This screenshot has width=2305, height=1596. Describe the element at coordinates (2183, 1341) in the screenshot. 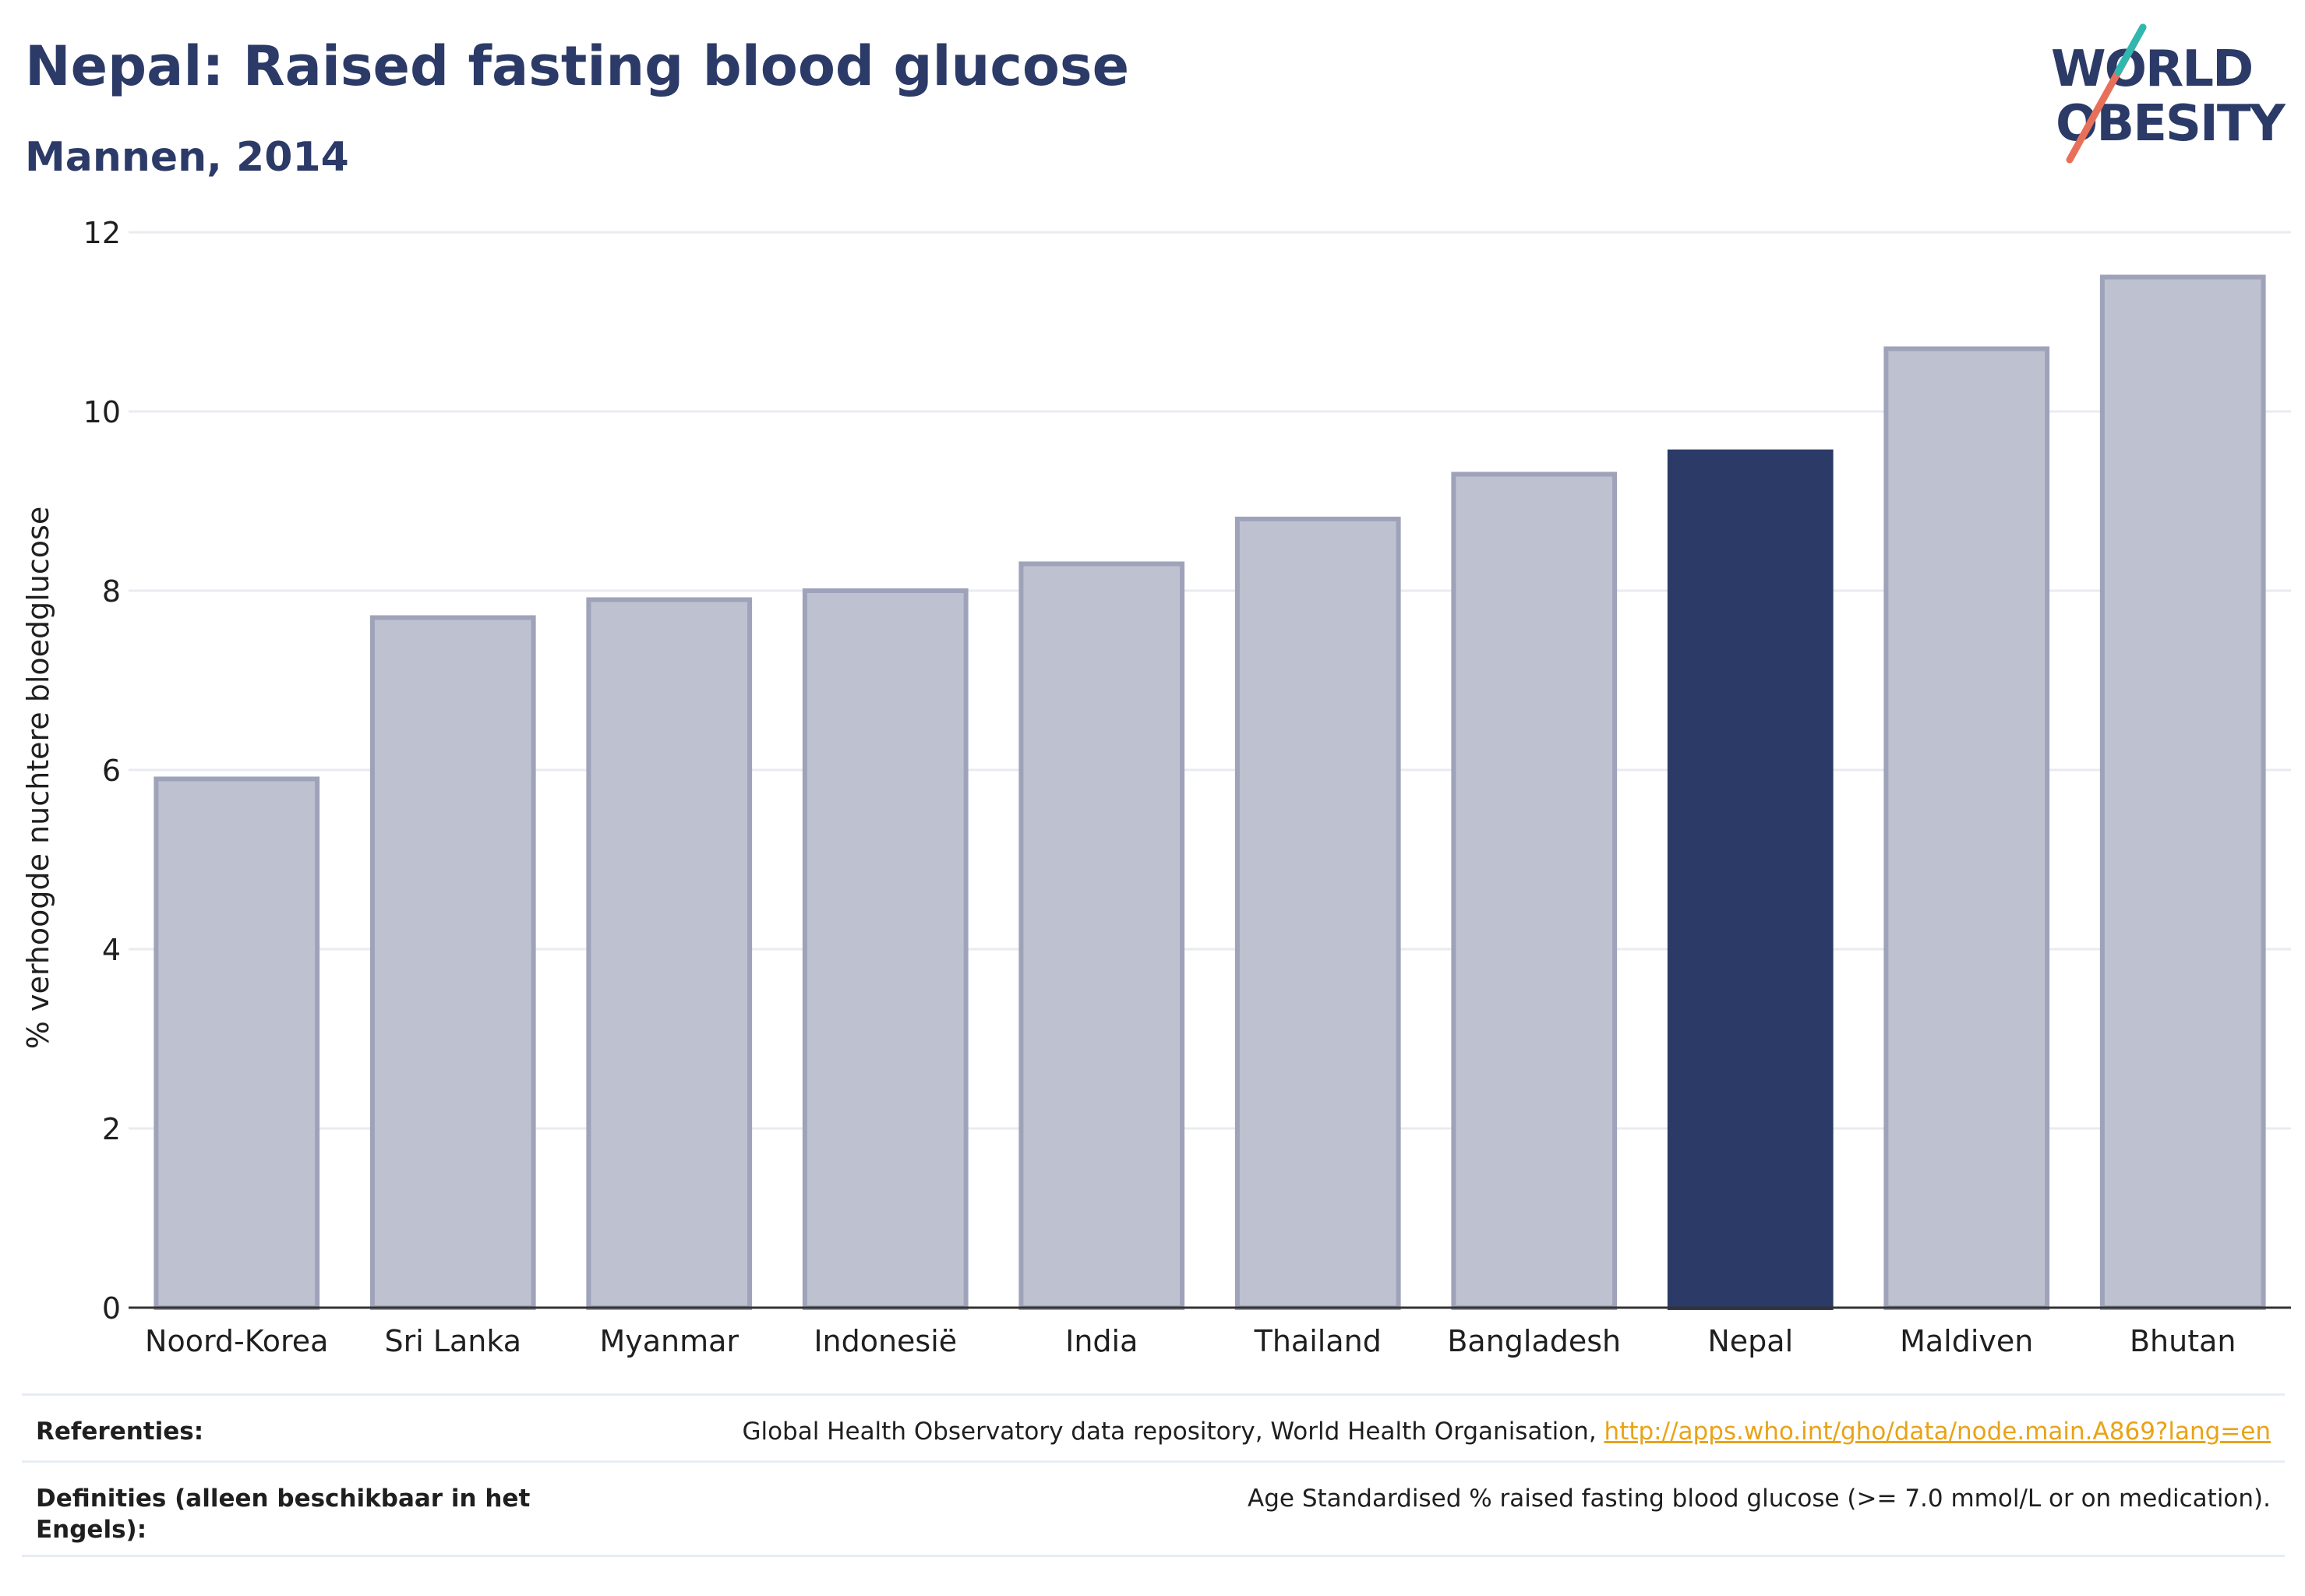

I see `x-tick-label: Bhutan` at that location.